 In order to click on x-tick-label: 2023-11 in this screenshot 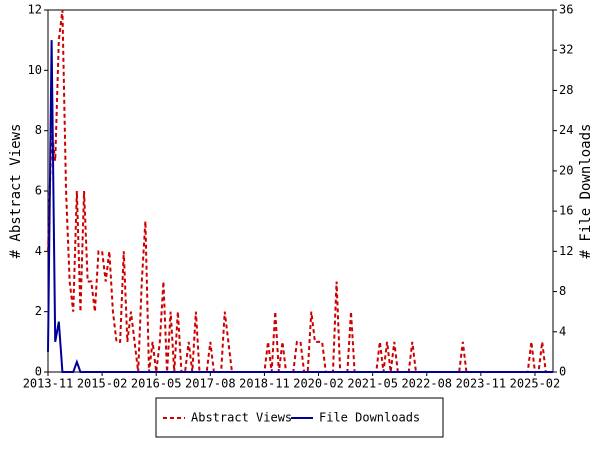, I will do `click(481, 384)`.